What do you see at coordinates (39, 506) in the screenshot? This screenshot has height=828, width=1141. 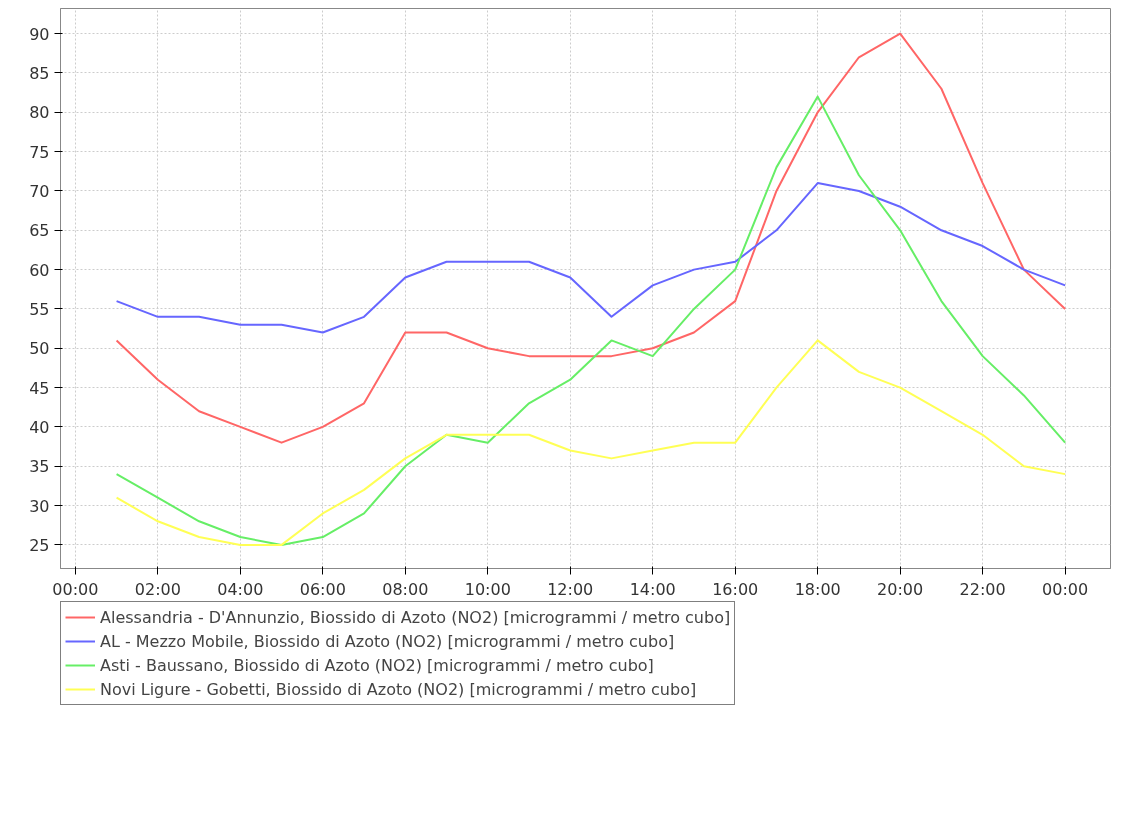 I see `y-tick-label: 30` at bounding box center [39, 506].